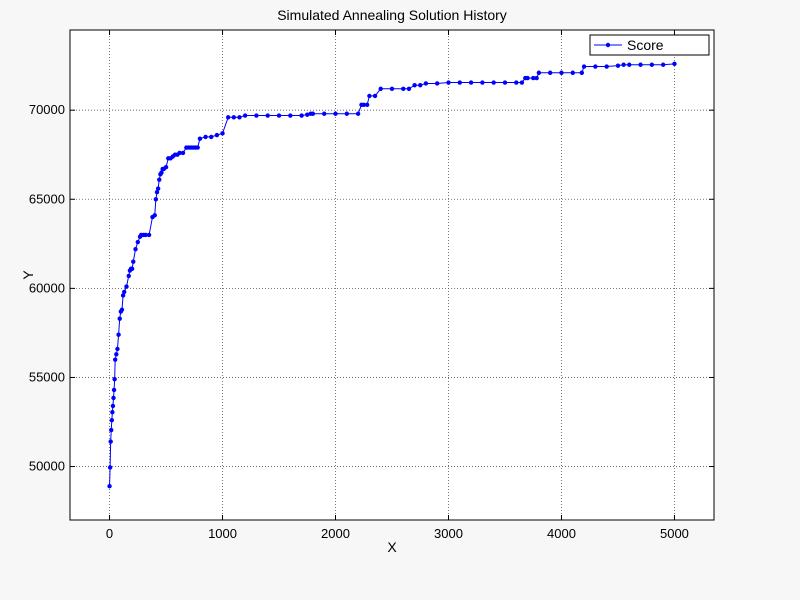  I want to click on legend-box, so click(649, 45).